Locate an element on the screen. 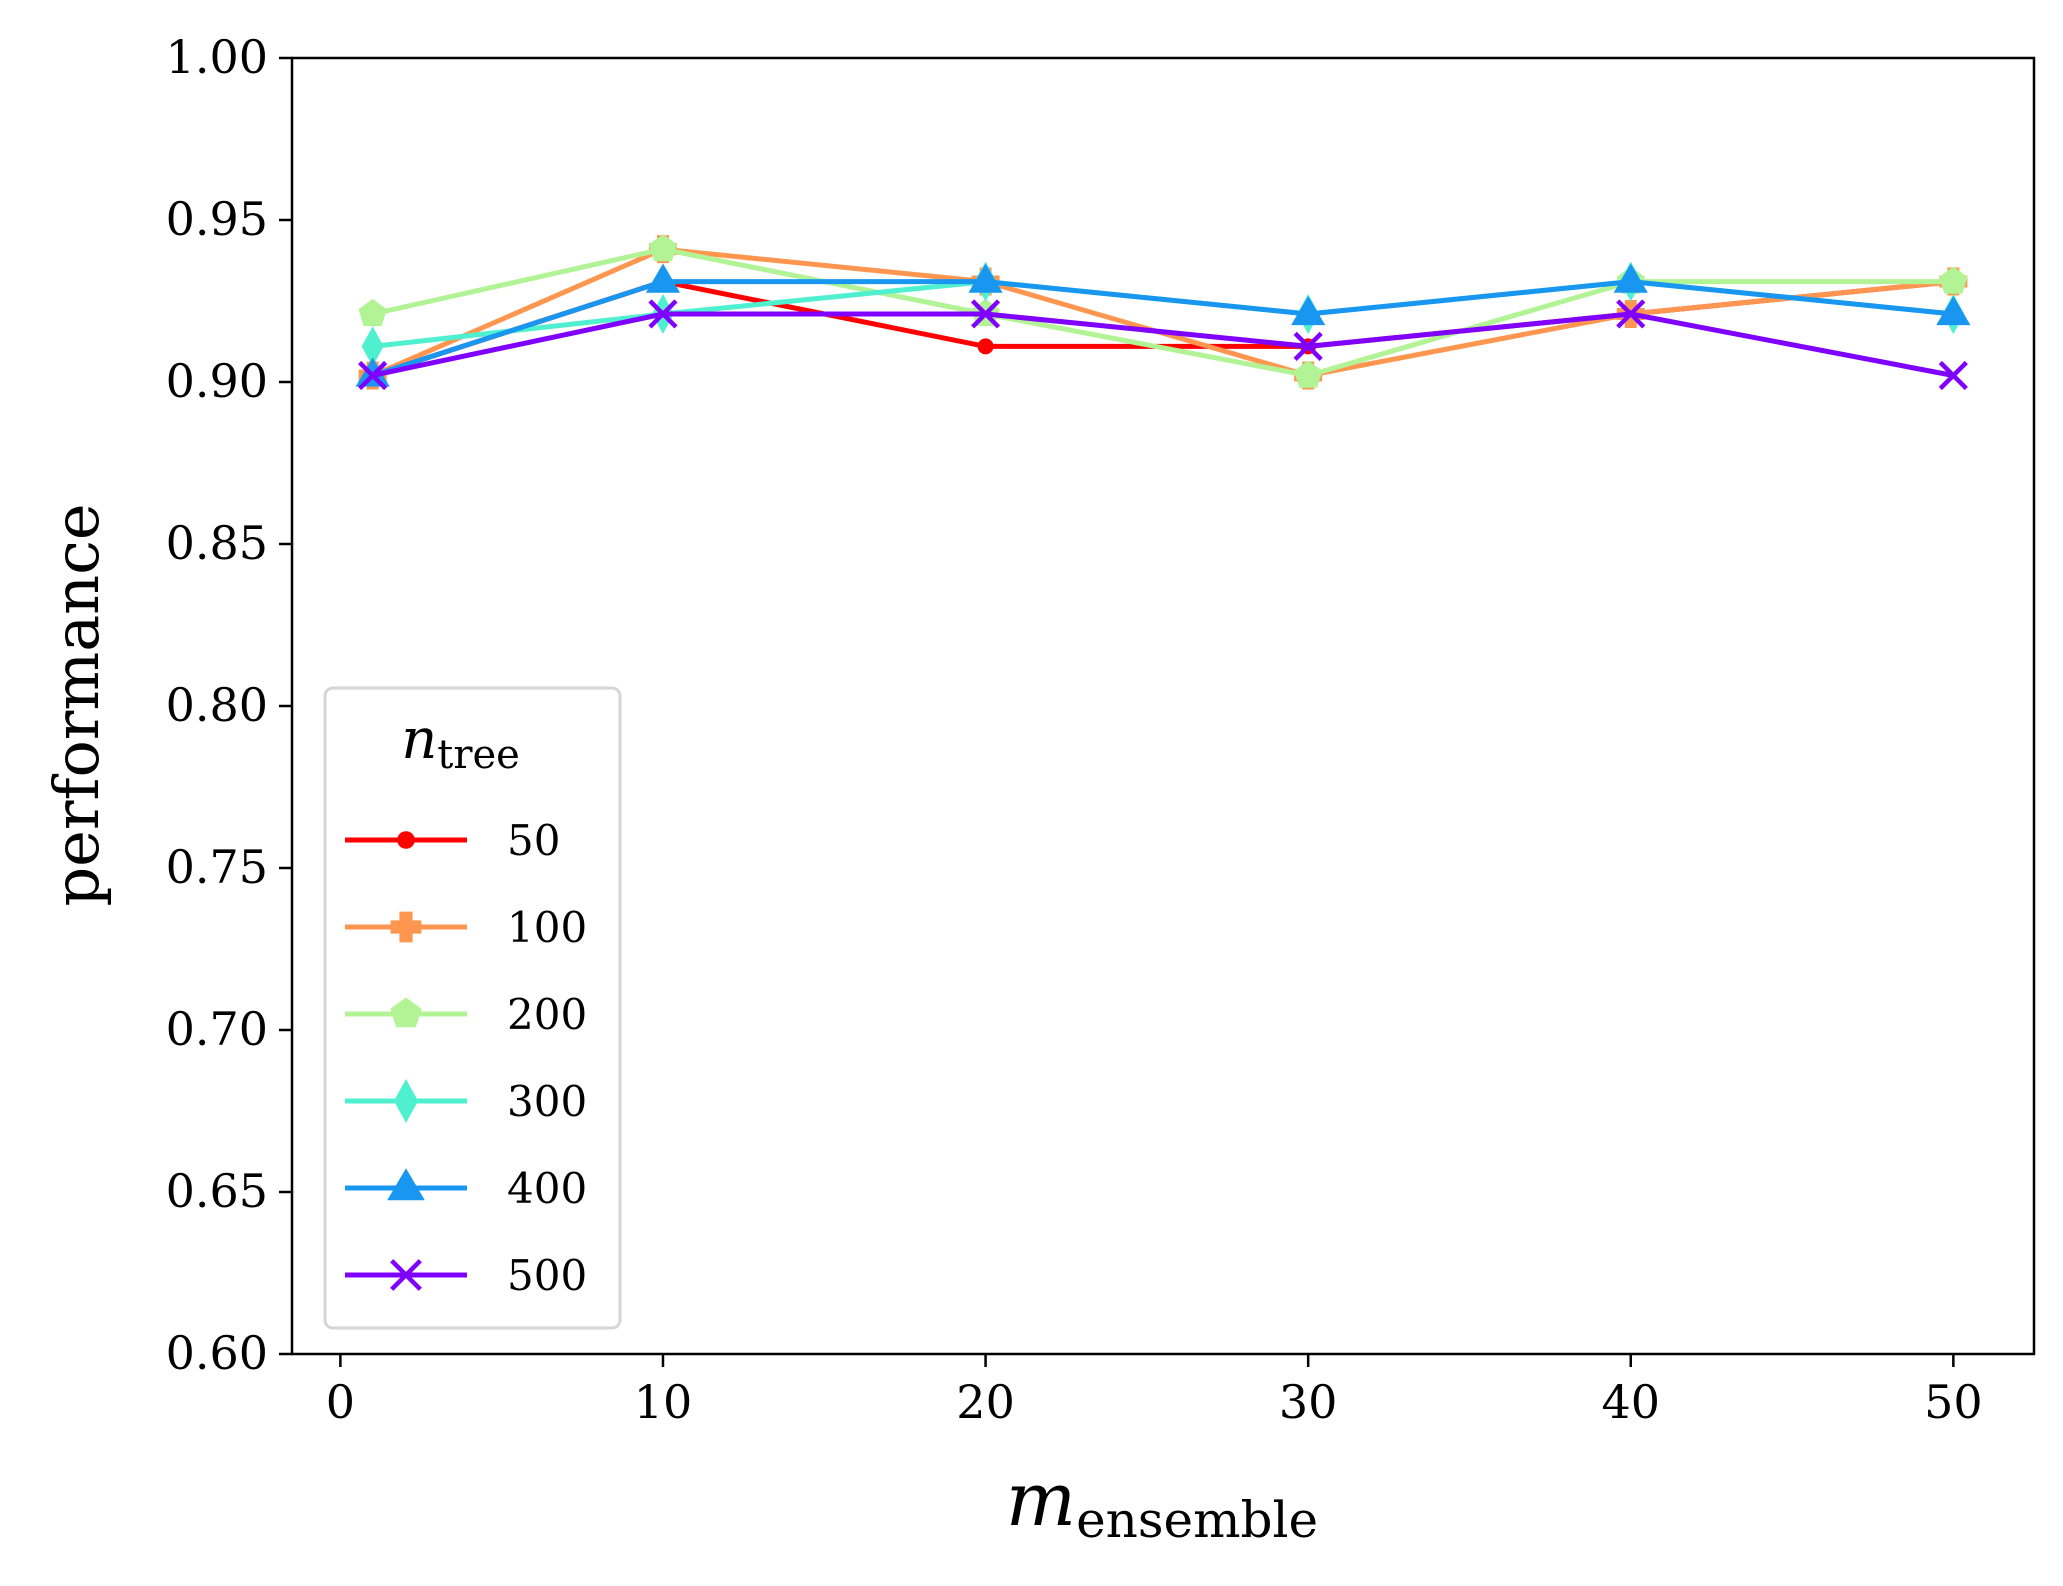 This screenshot has height=1586, width=2063. y-tick-label-6: 0.90 is located at coordinates (217, 381).